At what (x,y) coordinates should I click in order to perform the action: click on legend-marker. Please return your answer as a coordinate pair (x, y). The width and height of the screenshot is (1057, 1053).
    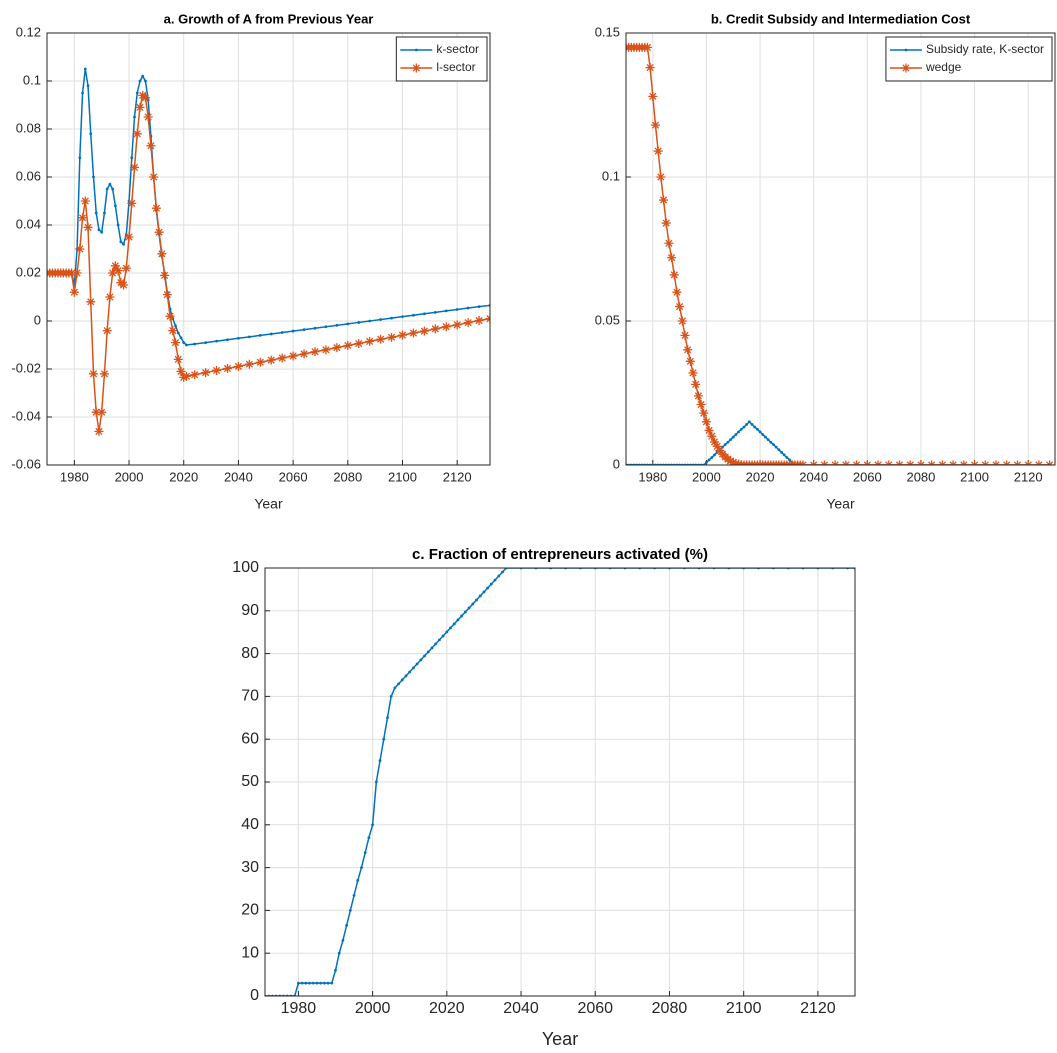
    Looking at the image, I should click on (416, 68).